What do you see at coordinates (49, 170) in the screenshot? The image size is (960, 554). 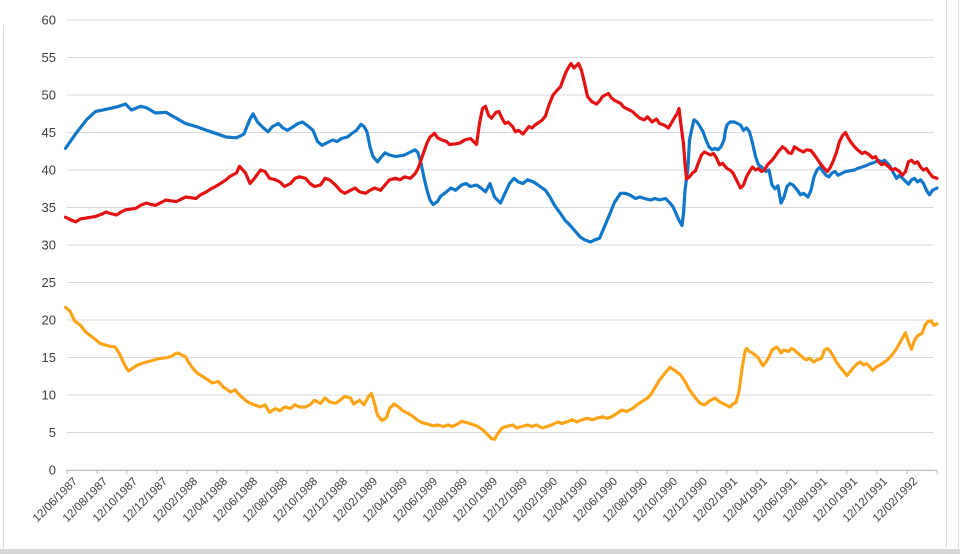 I see `y-tick-label: 40` at bounding box center [49, 170].